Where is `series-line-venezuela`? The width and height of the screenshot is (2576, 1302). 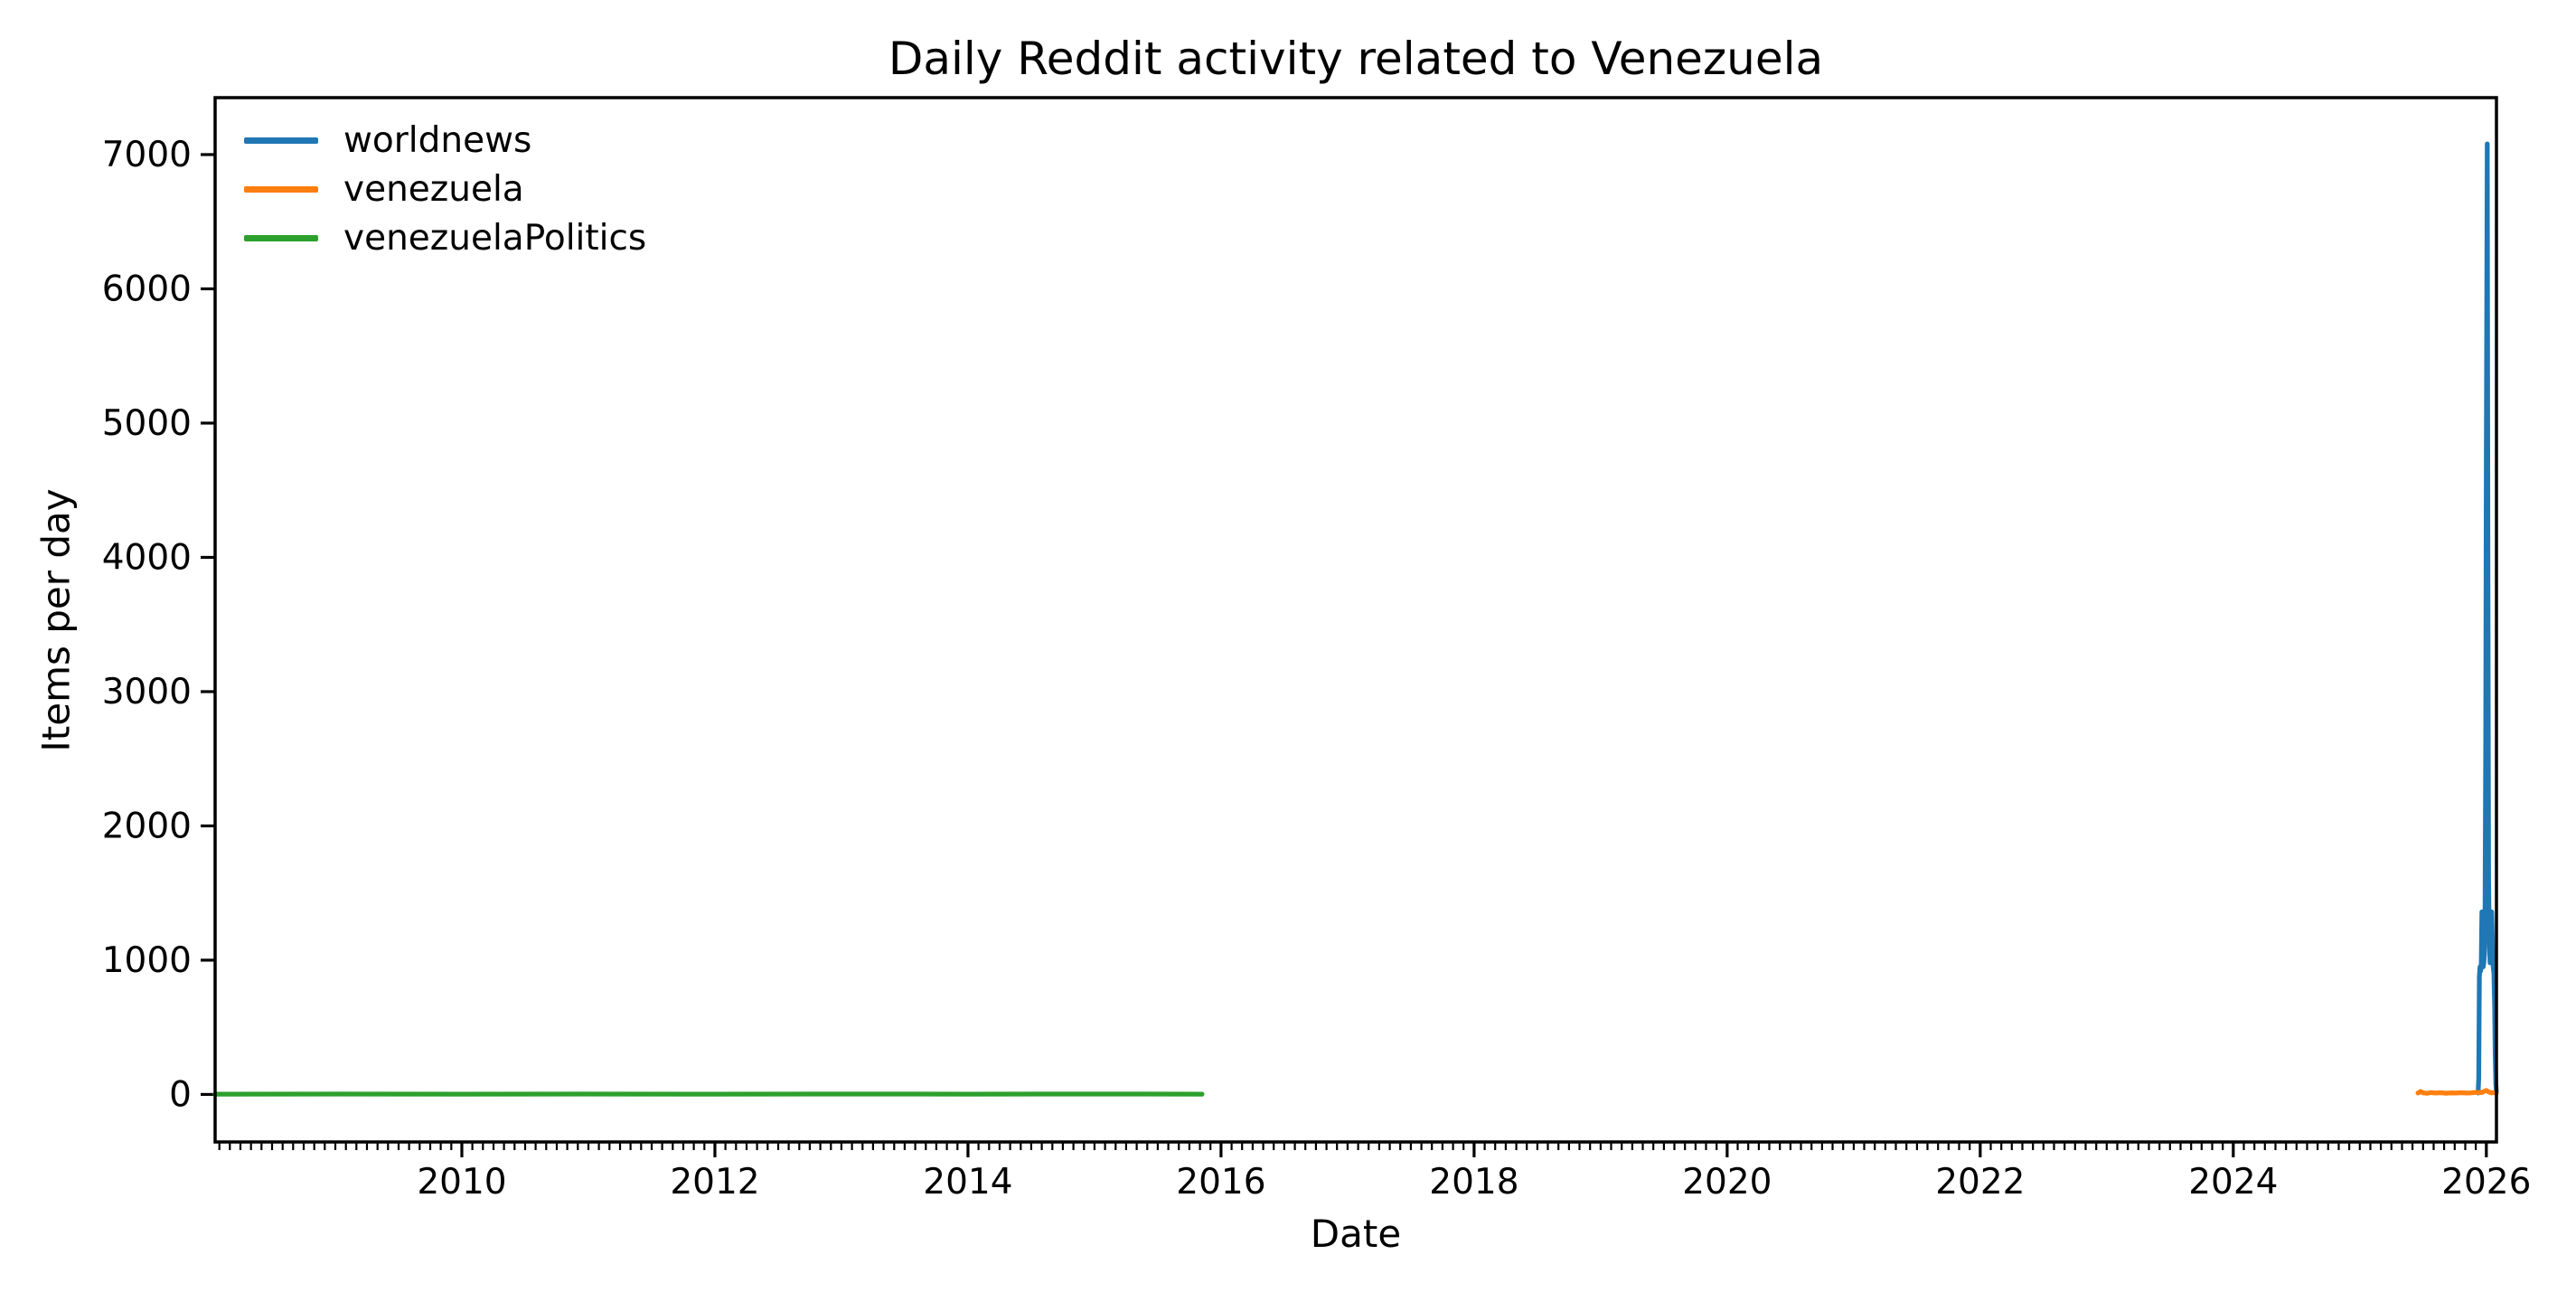
series-line-venezuela is located at coordinates (2457, 1092).